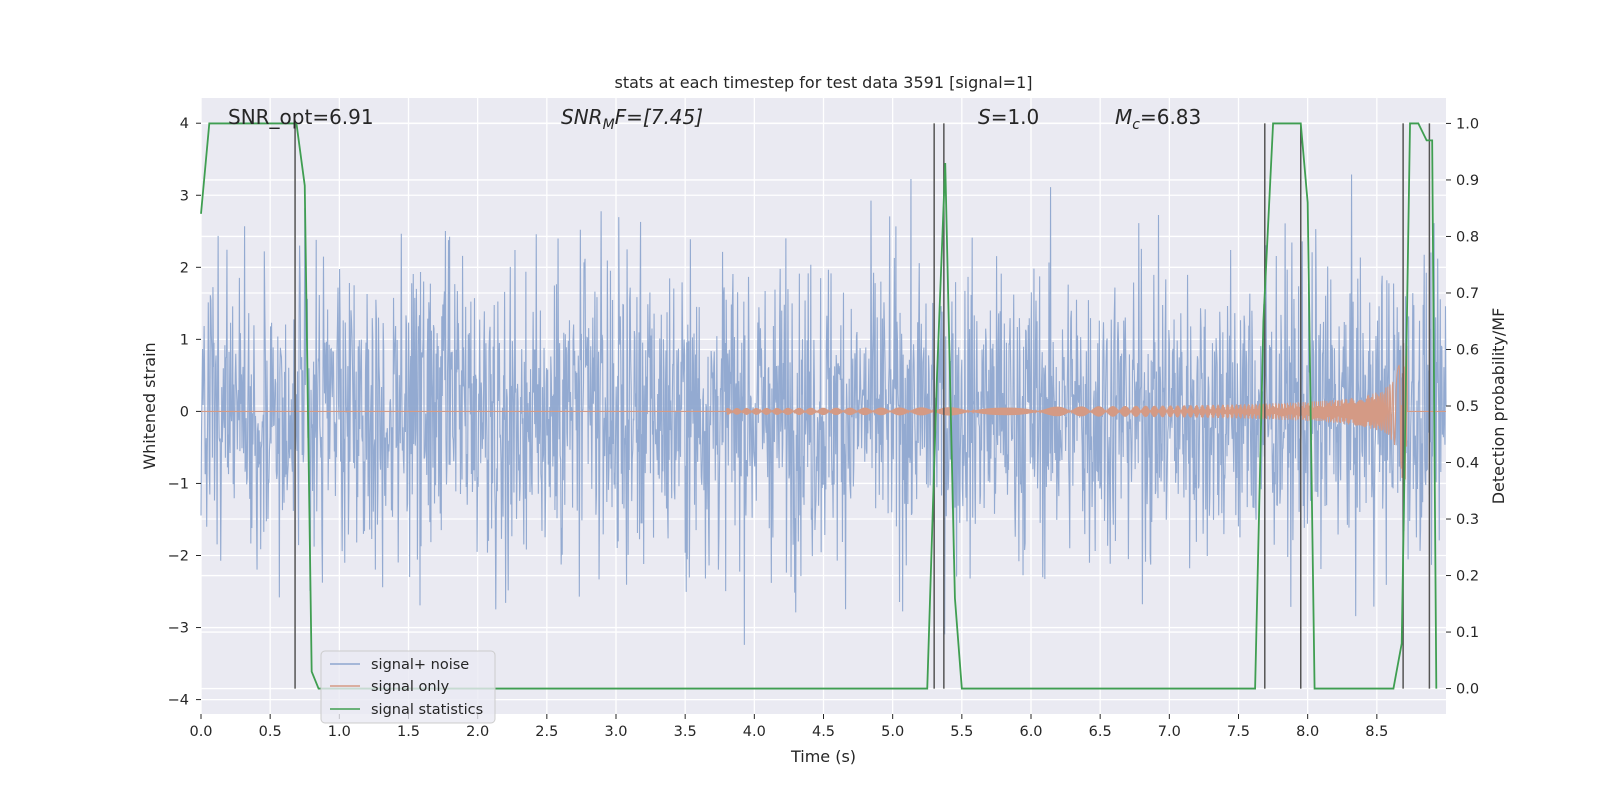  What do you see at coordinates (892, 732) in the screenshot?
I see `x-tick-label: 5.0` at bounding box center [892, 732].